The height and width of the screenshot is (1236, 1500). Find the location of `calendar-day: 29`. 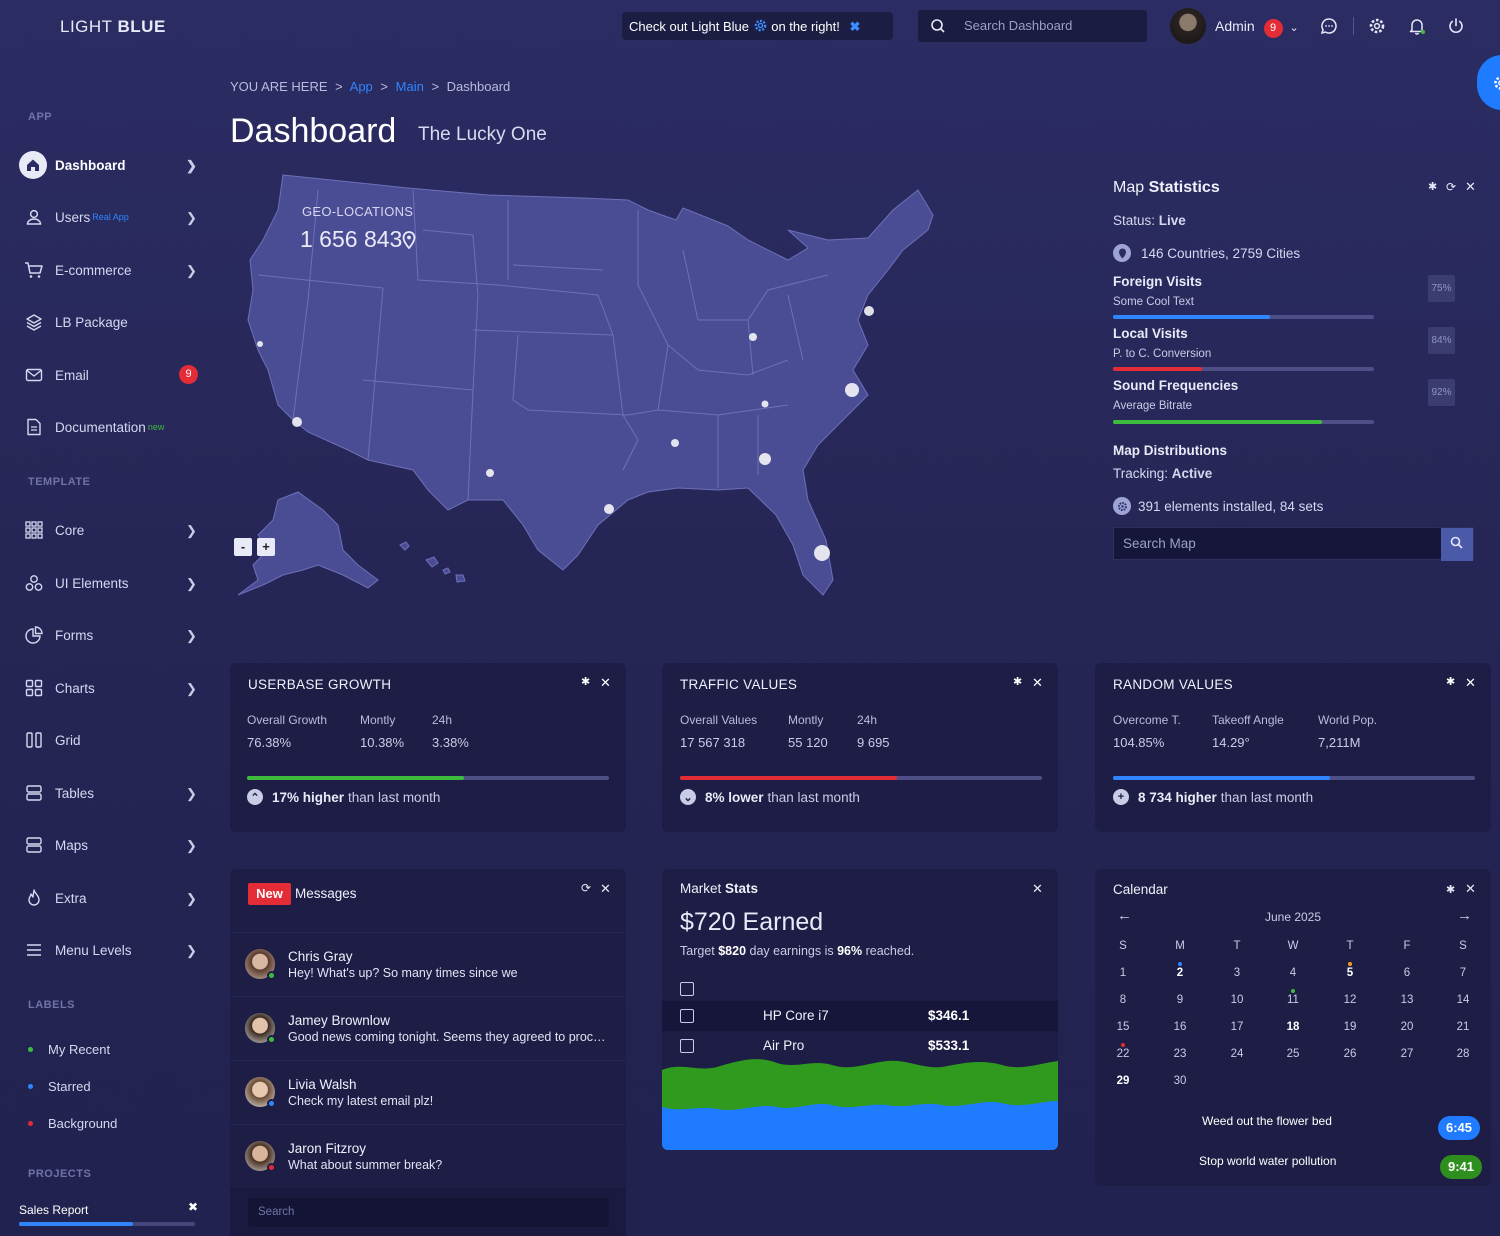

calendar-day: 29 is located at coordinates (1123, 1081).